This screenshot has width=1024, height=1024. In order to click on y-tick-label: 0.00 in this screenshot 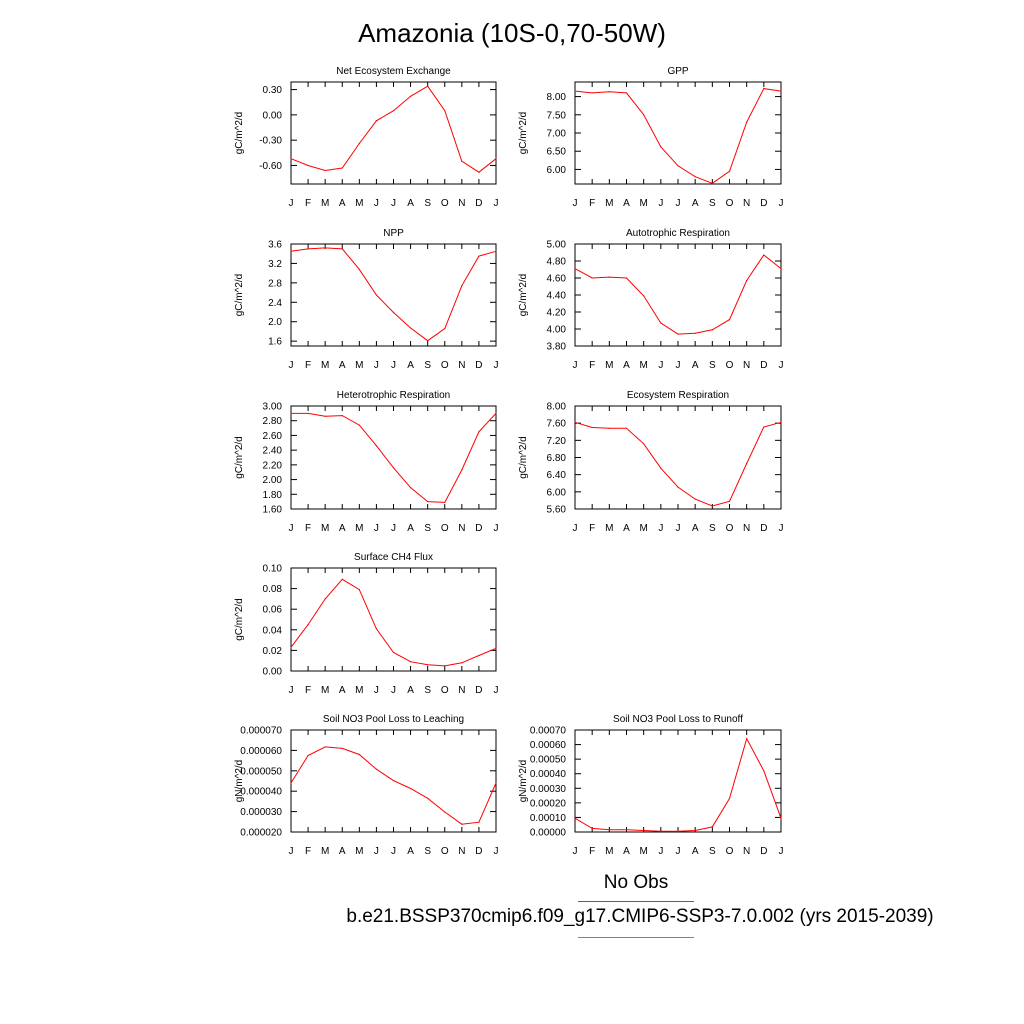, I will do `click(273, 672)`.